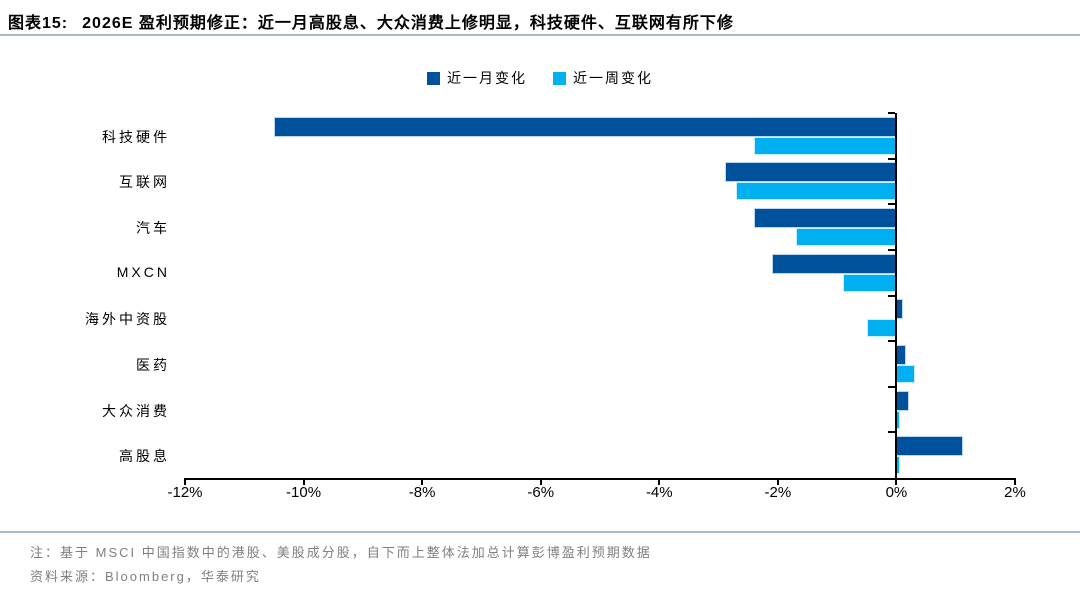 The height and width of the screenshot is (592, 1080). I want to click on x-tick-label: -12%, so click(185, 492).